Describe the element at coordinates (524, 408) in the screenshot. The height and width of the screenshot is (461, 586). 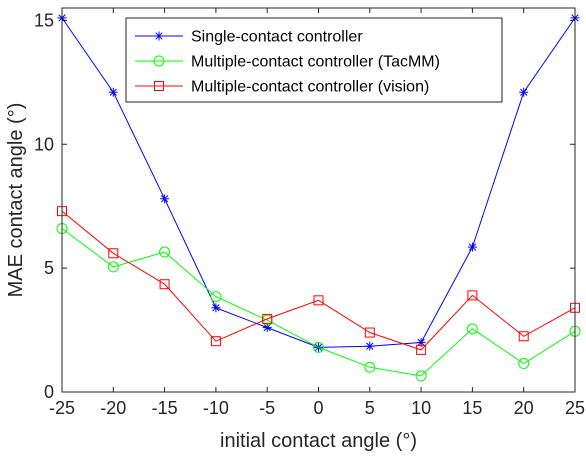
I see `x-tick-label: 20` at that location.